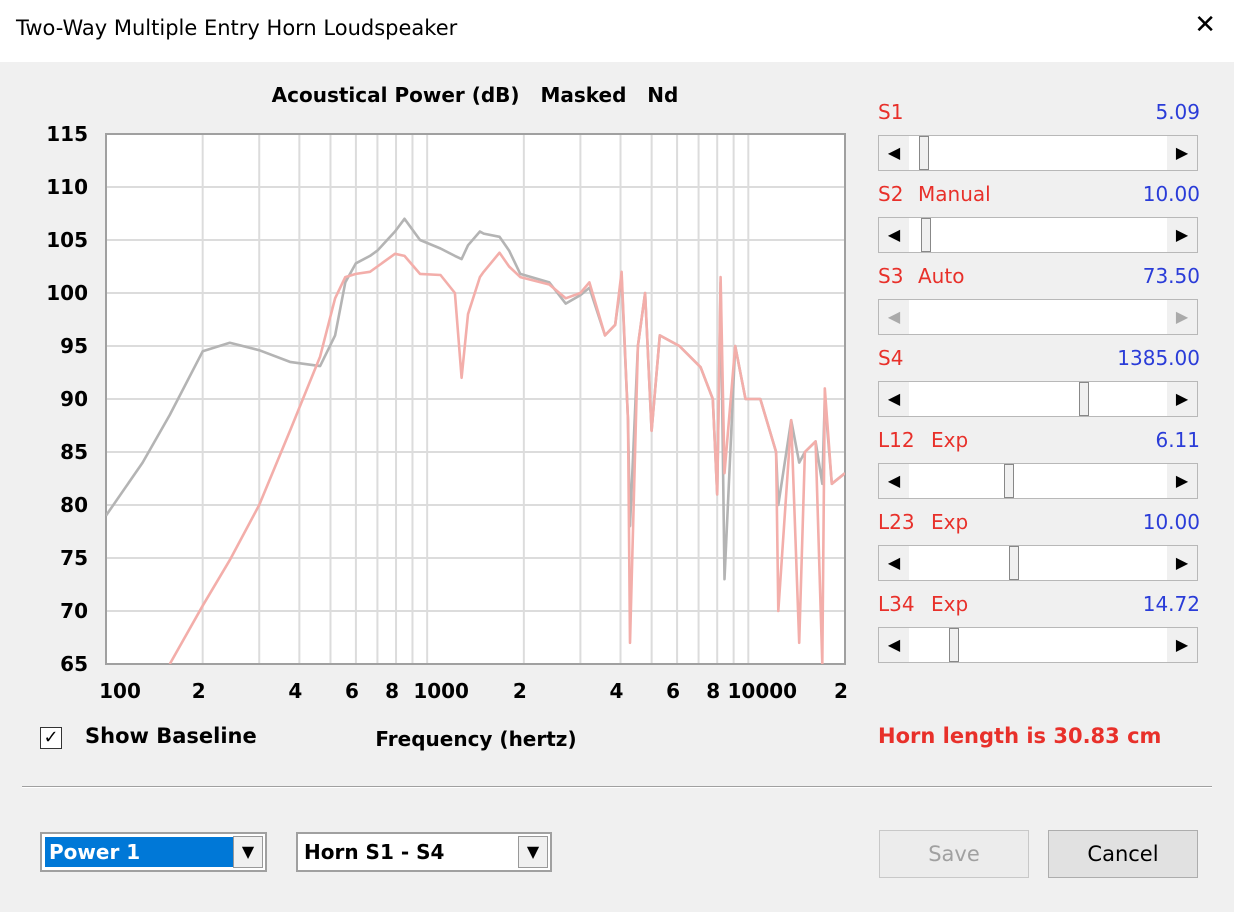 This screenshot has height=912, width=1234. I want to click on y-tick-label: 105, so click(67, 240).